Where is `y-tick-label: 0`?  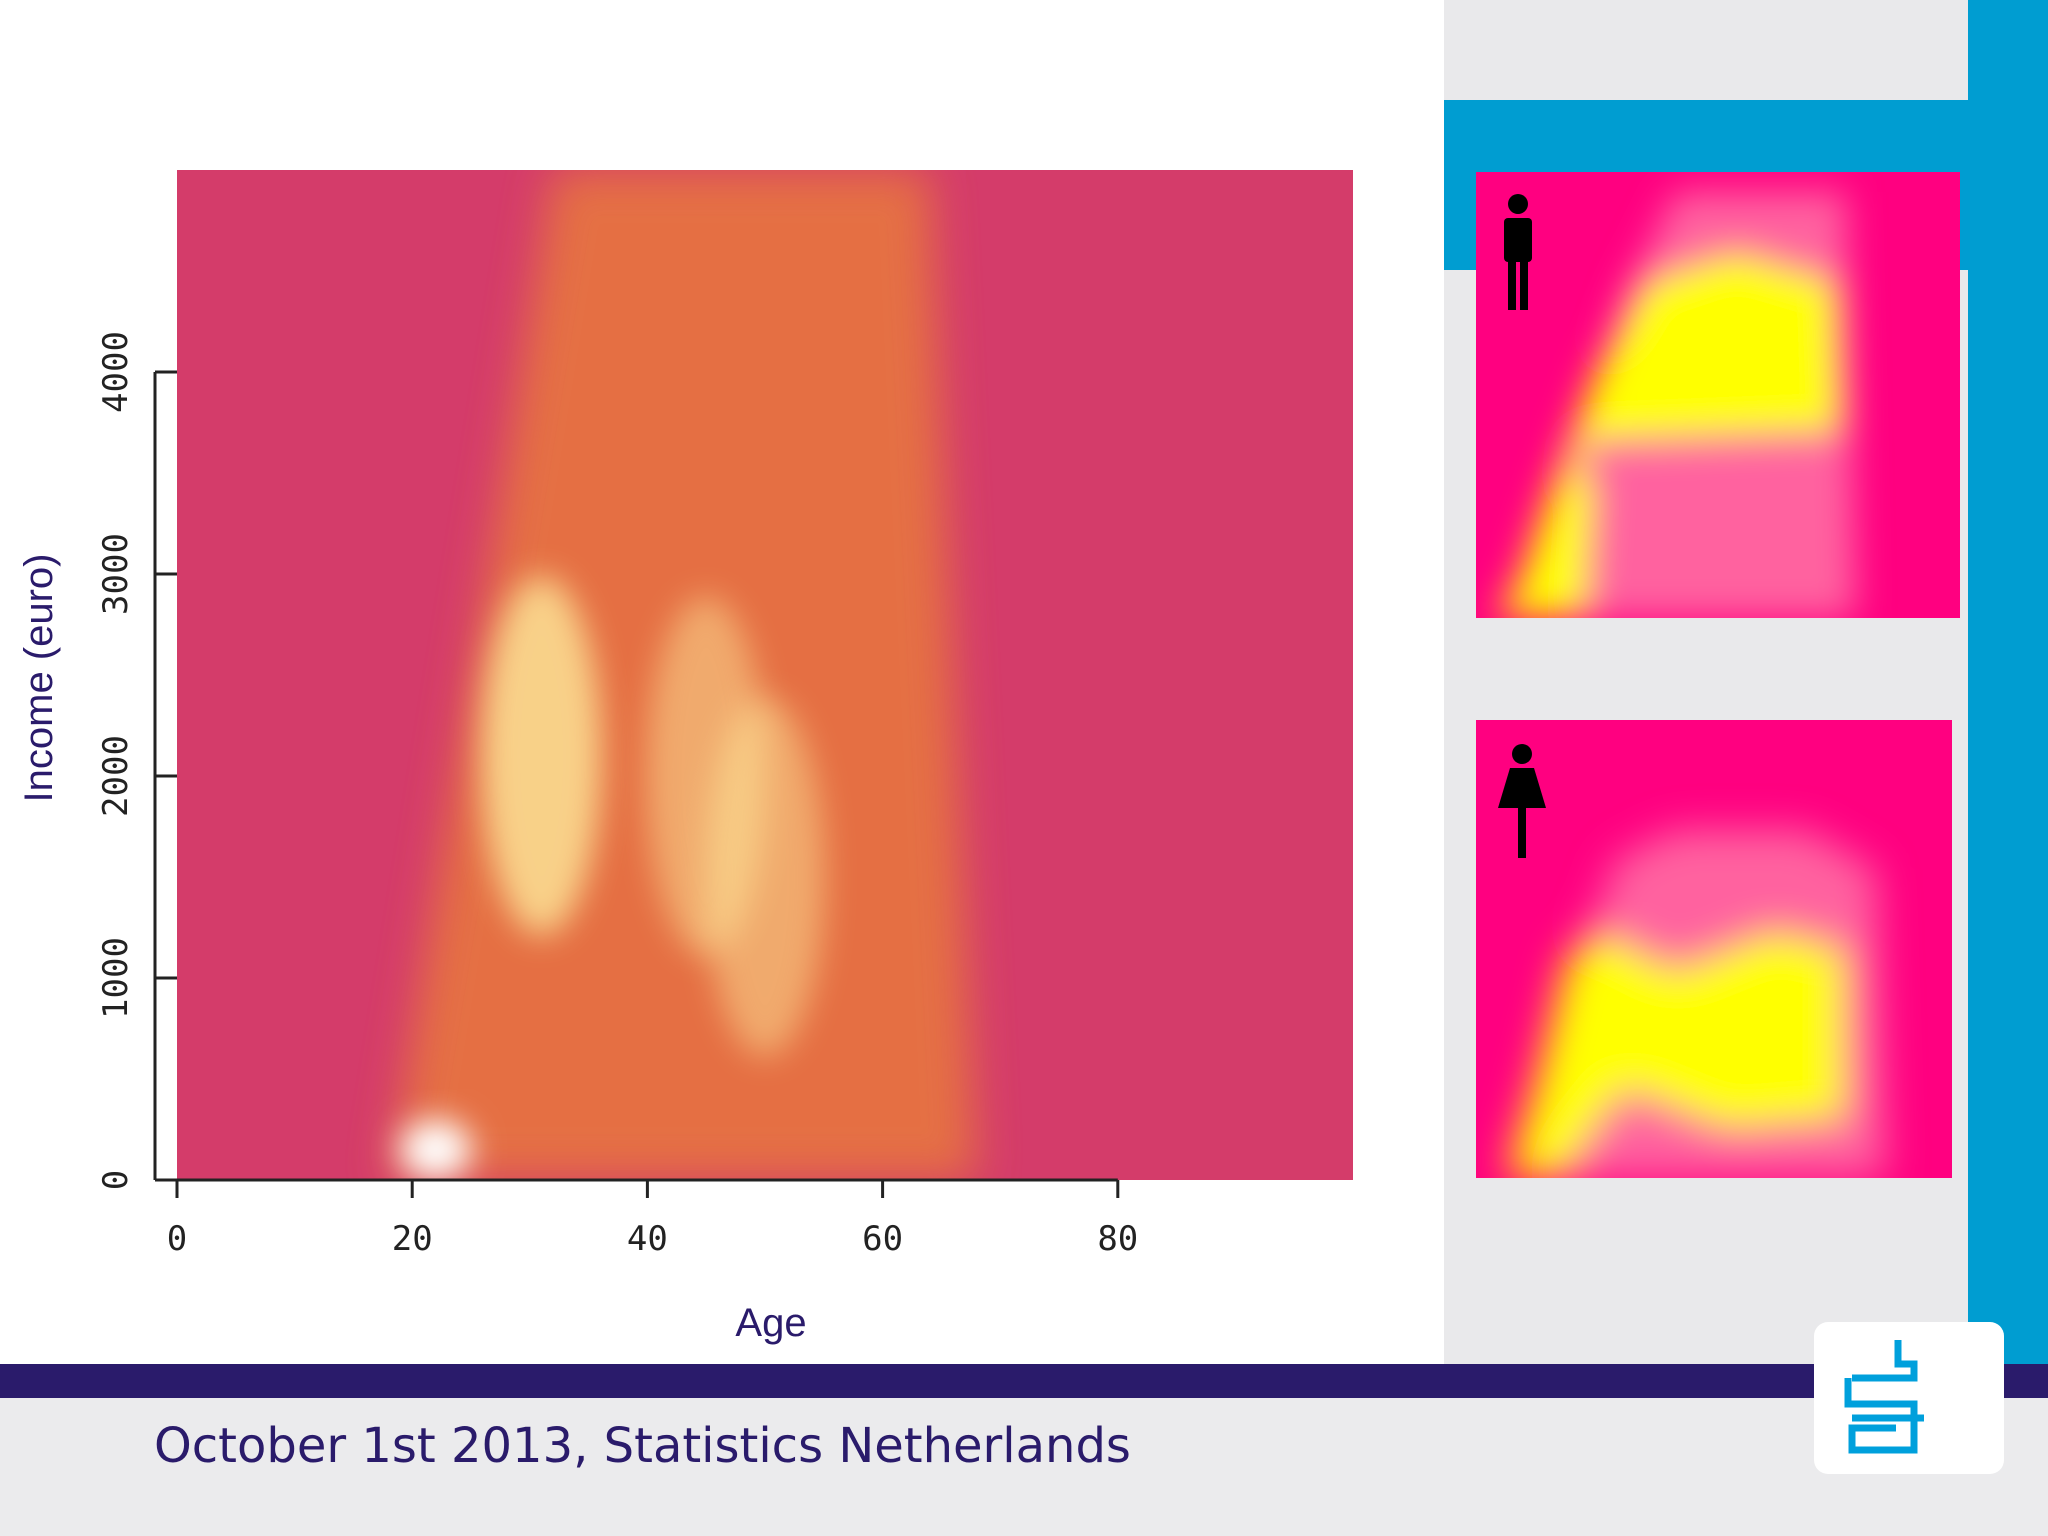
y-tick-label: 0 is located at coordinates (116, 1180).